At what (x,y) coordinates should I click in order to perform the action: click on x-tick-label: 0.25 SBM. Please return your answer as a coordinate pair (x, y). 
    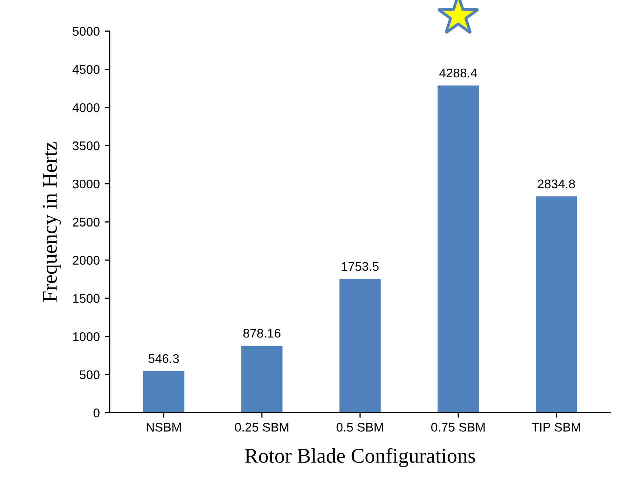
    Looking at the image, I should click on (262, 427).